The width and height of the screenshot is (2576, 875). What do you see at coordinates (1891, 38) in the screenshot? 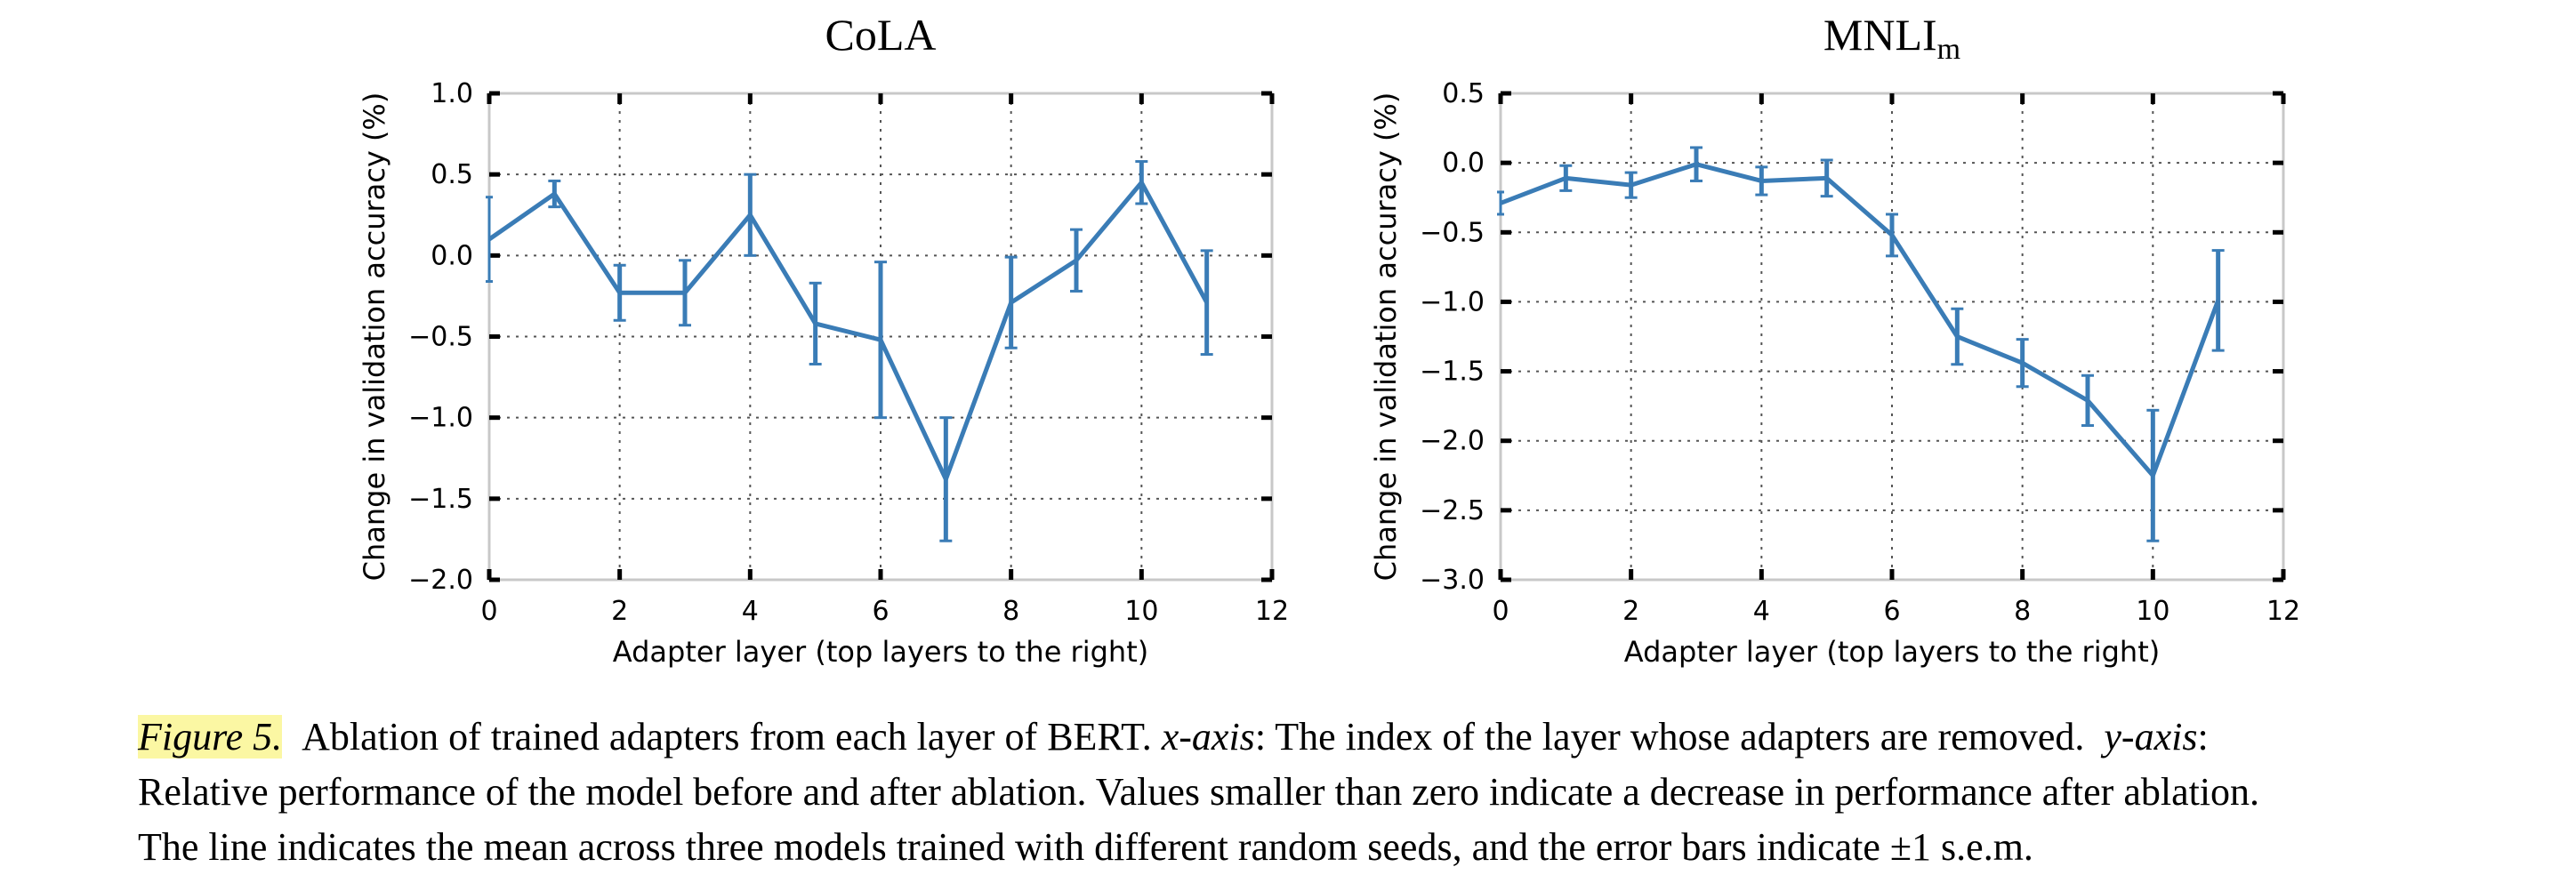
I see `chart-title: MNLIm` at bounding box center [1891, 38].